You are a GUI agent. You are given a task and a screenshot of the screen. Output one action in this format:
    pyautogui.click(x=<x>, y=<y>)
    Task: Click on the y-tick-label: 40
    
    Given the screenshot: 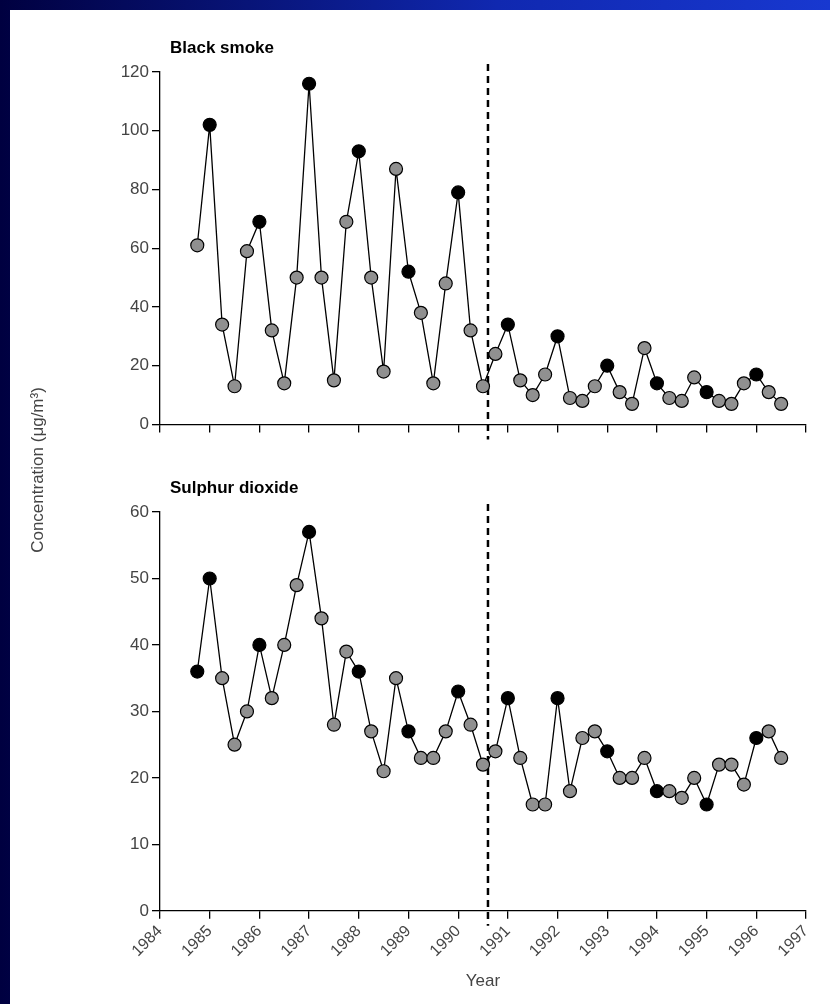 What is the action you would take?
    pyautogui.click(x=139, y=644)
    